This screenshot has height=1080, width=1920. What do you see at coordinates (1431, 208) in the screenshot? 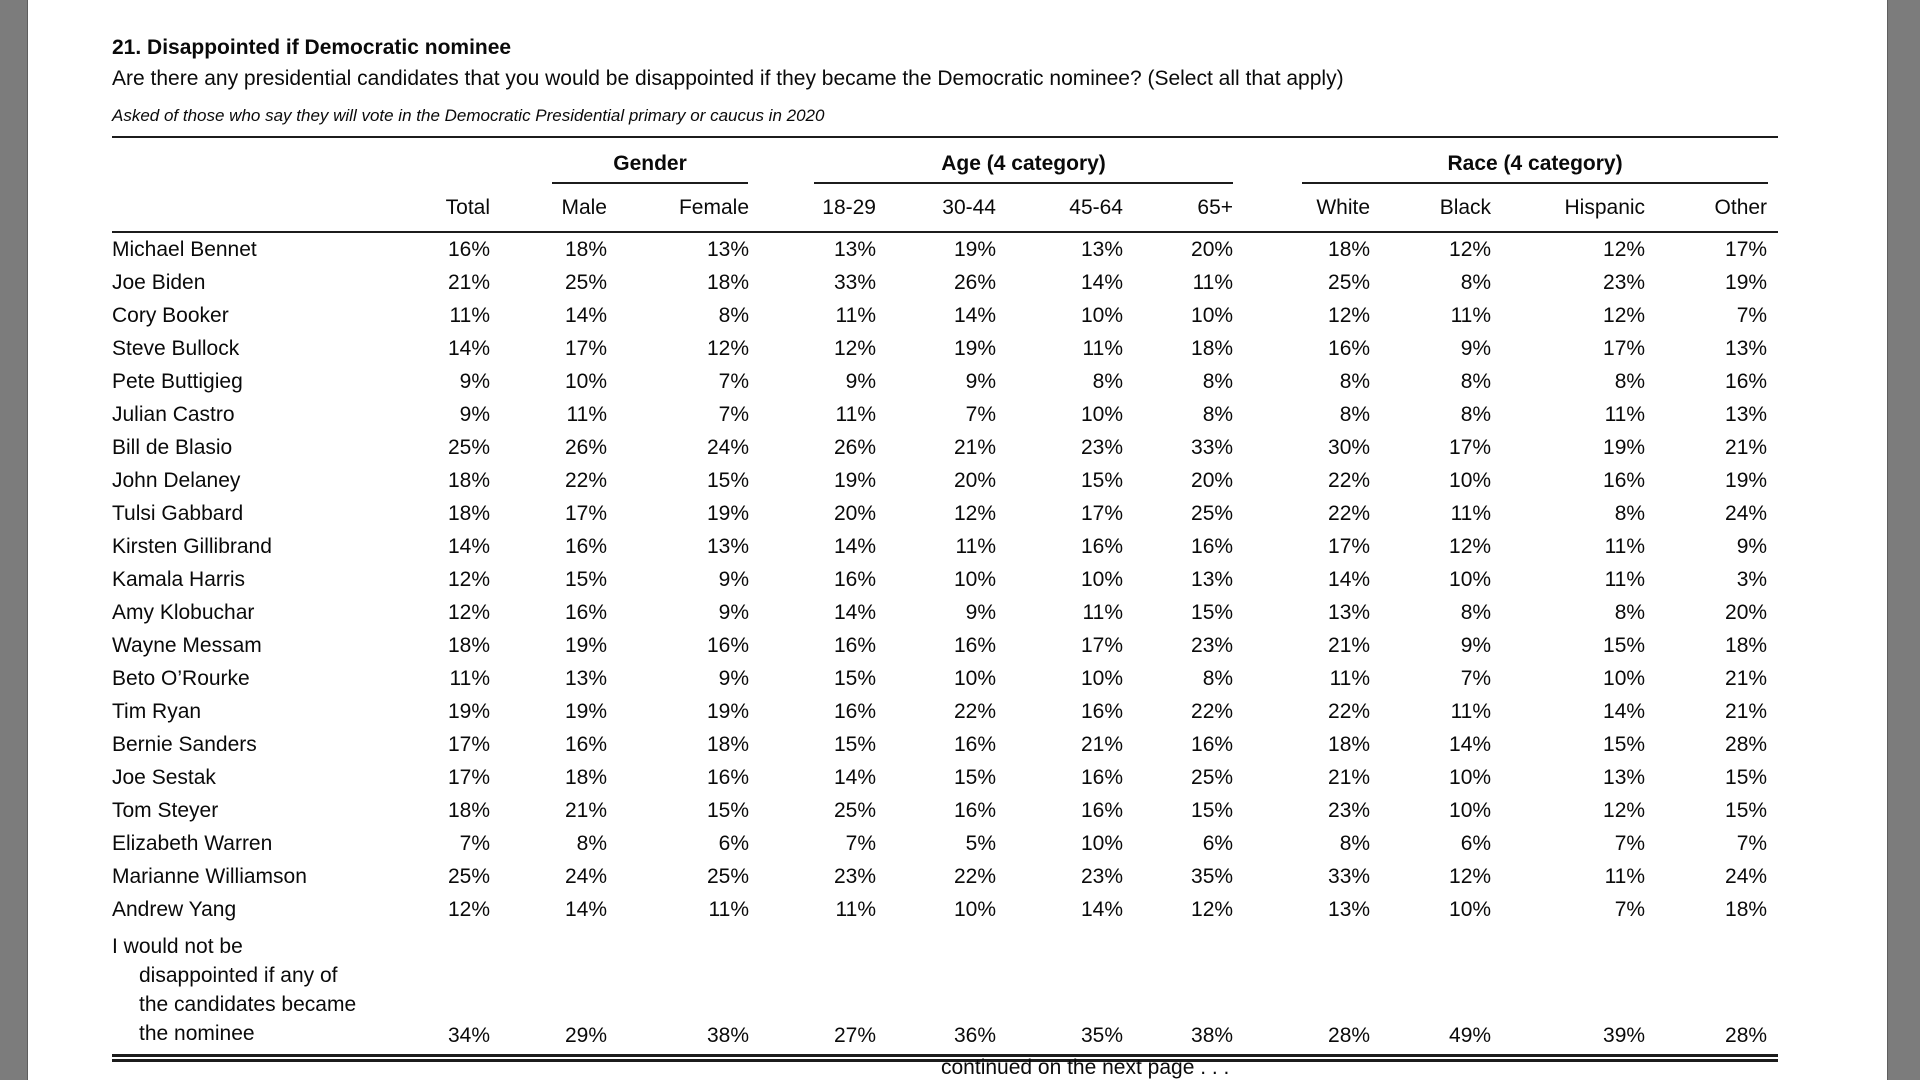
I see `column-header: Black` at bounding box center [1431, 208].